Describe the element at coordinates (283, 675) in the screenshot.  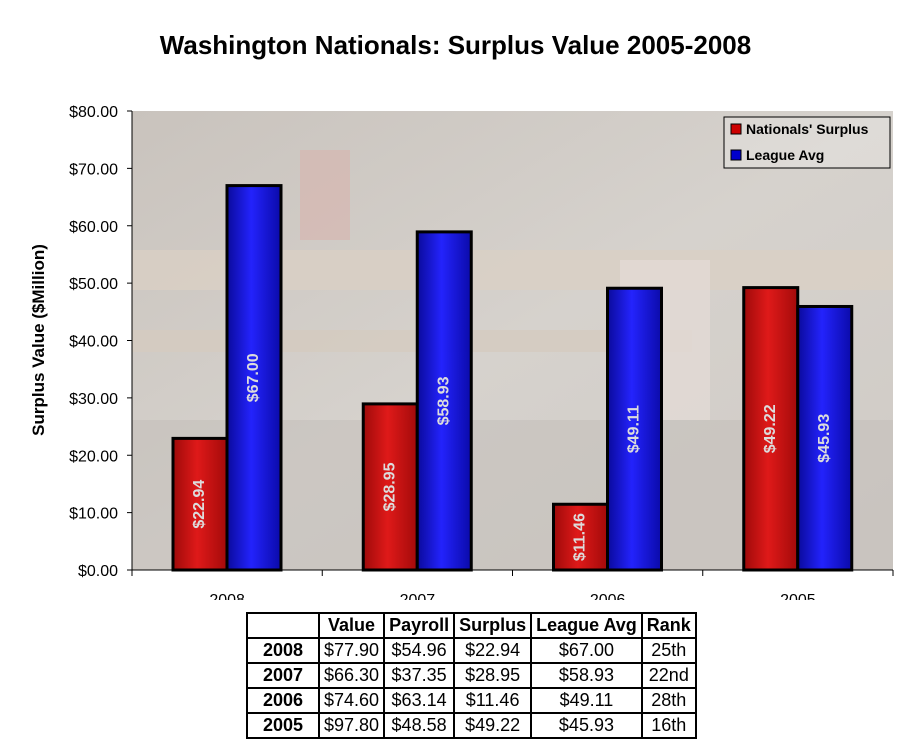
I see `table-cell-year: 2007` at that location.